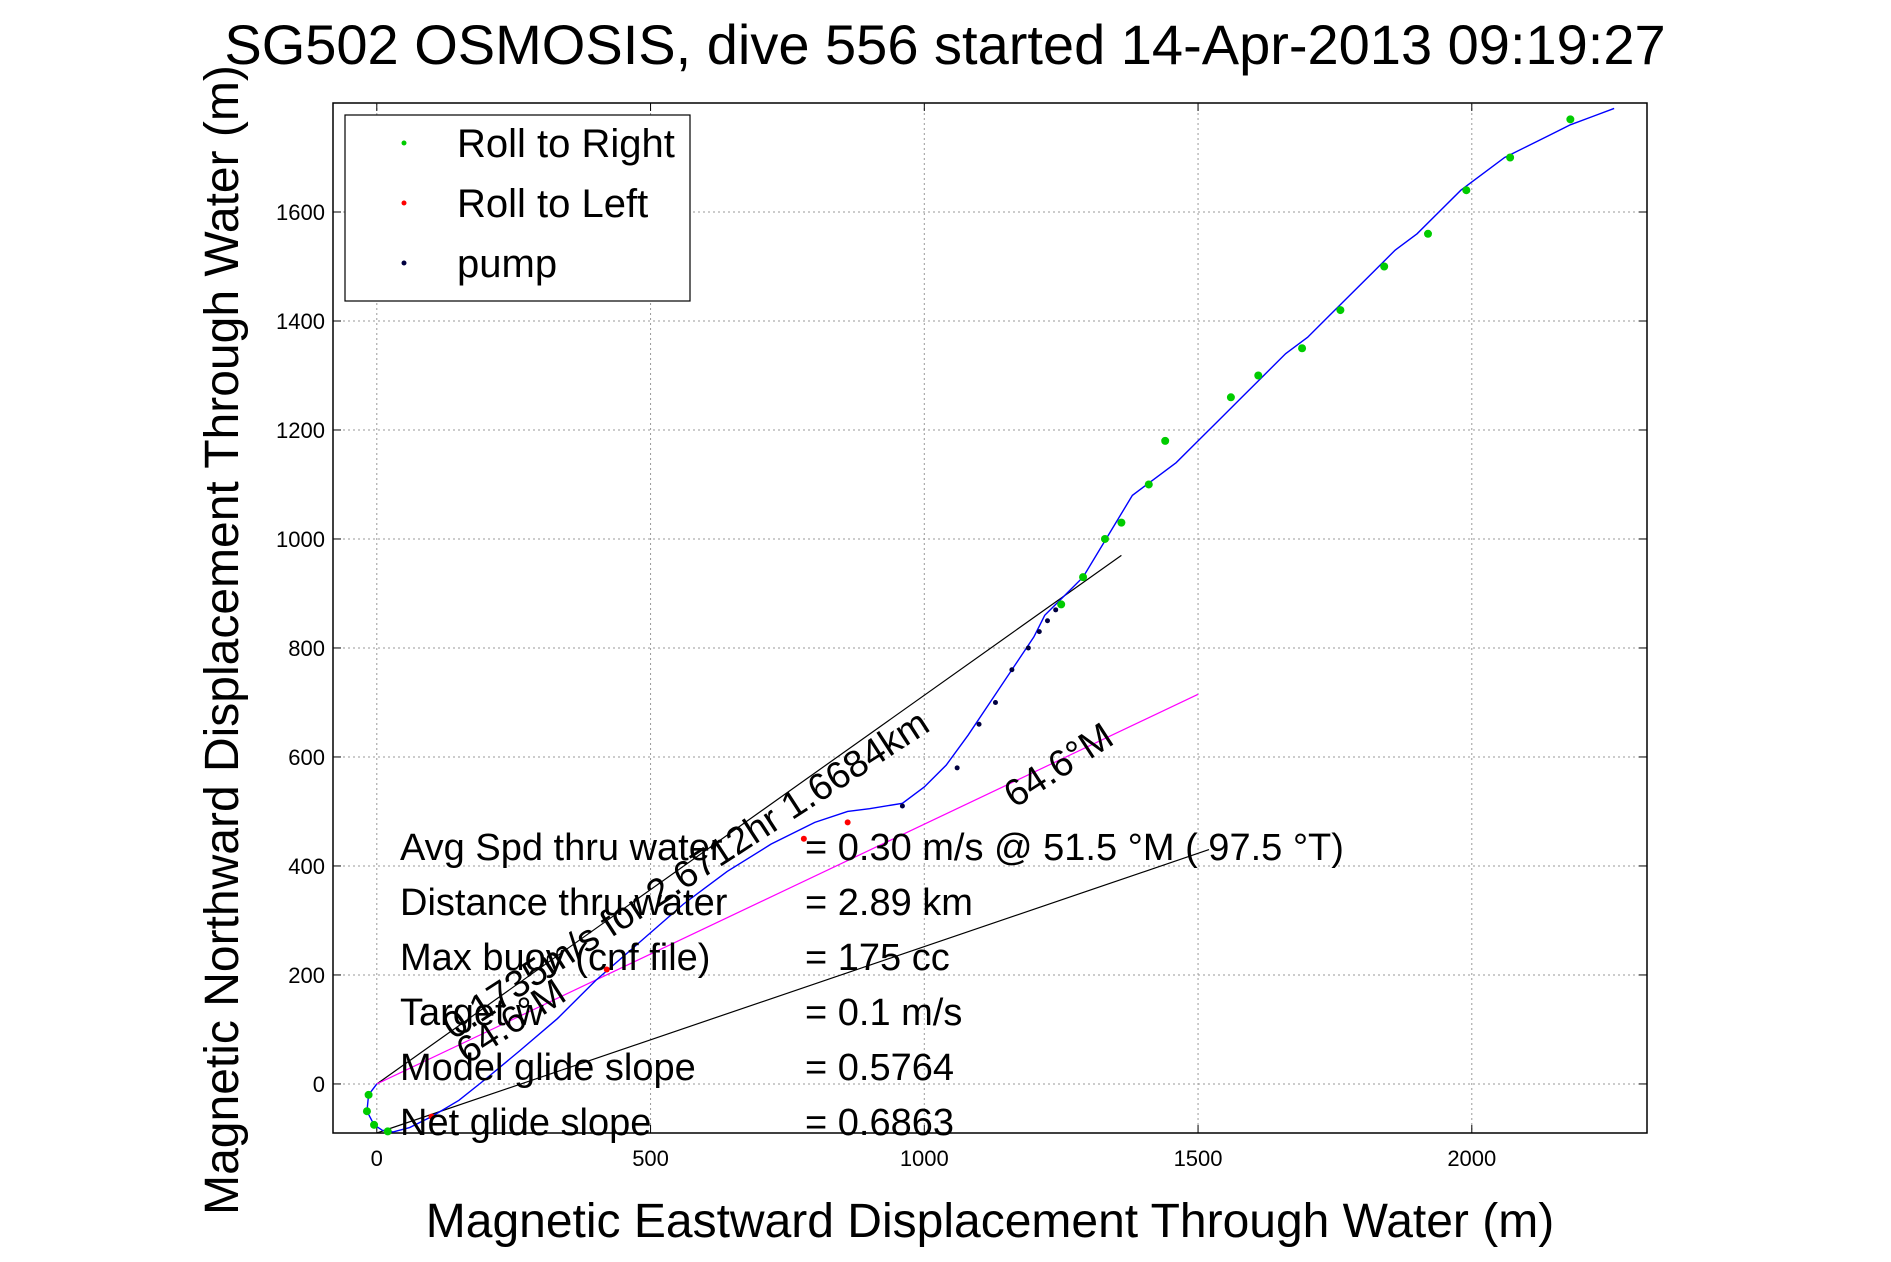 The width and height of the screenshot is (1891, 1262). Describe the element at coordinates (377, 1158) in the screenshot. I see `x-tick-label: 0` at that location.